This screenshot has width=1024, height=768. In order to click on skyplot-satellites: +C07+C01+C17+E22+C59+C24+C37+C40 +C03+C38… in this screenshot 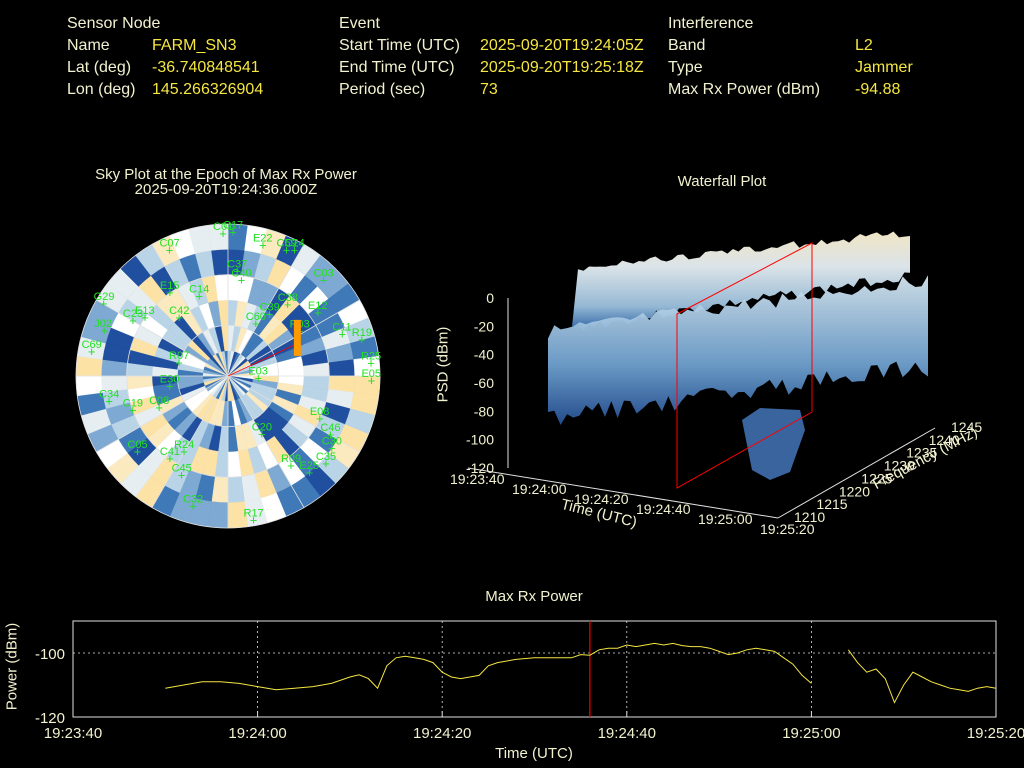, I will do `click(232, 374)`.